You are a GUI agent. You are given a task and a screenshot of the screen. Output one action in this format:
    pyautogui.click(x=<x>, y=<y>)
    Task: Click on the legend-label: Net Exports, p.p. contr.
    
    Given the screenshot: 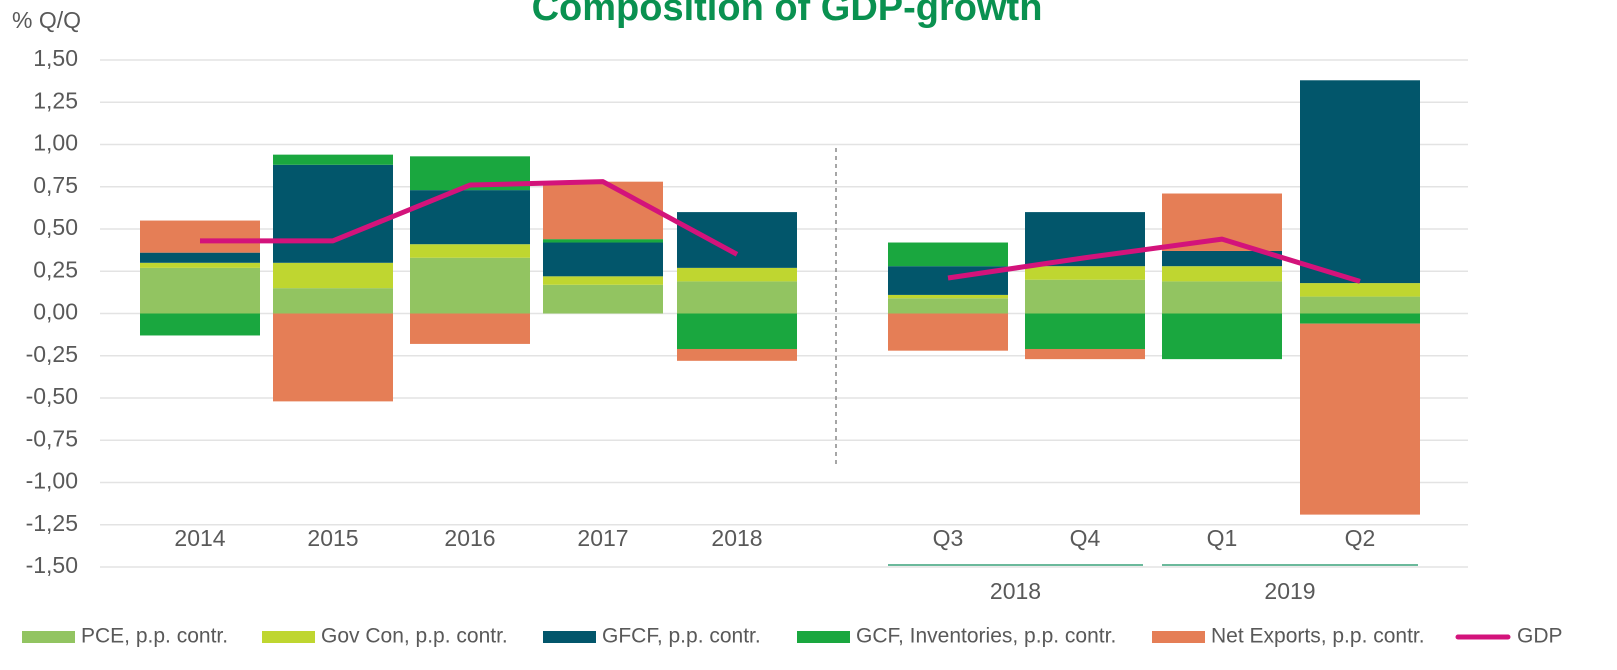 What is the action you would take?
    pyautogui.click(x=1318, y=636)
    